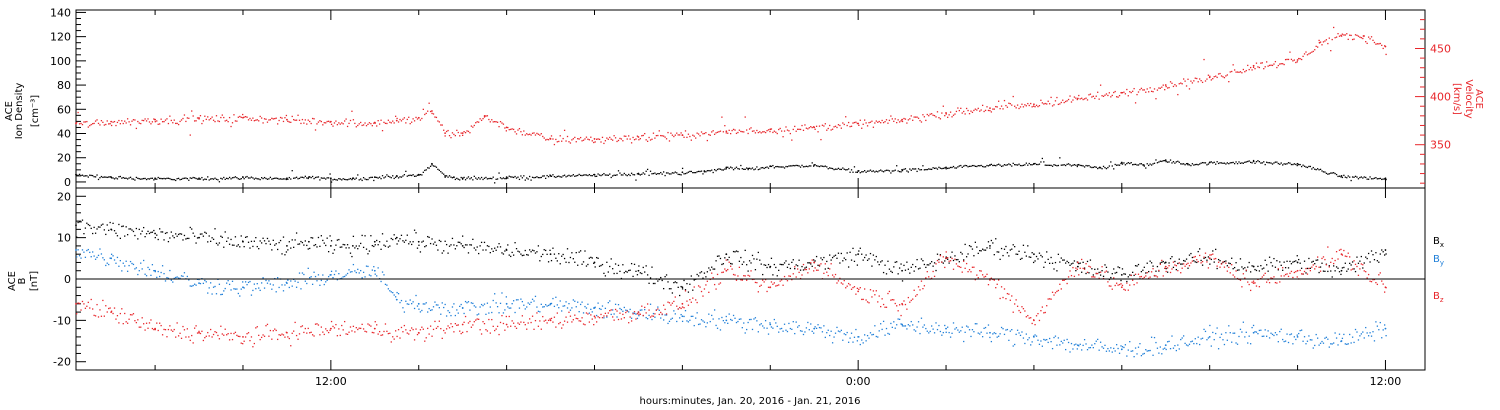 The image size is (1500, 410). I want to click on top-left-tick-label: 60, so click(64, 109).